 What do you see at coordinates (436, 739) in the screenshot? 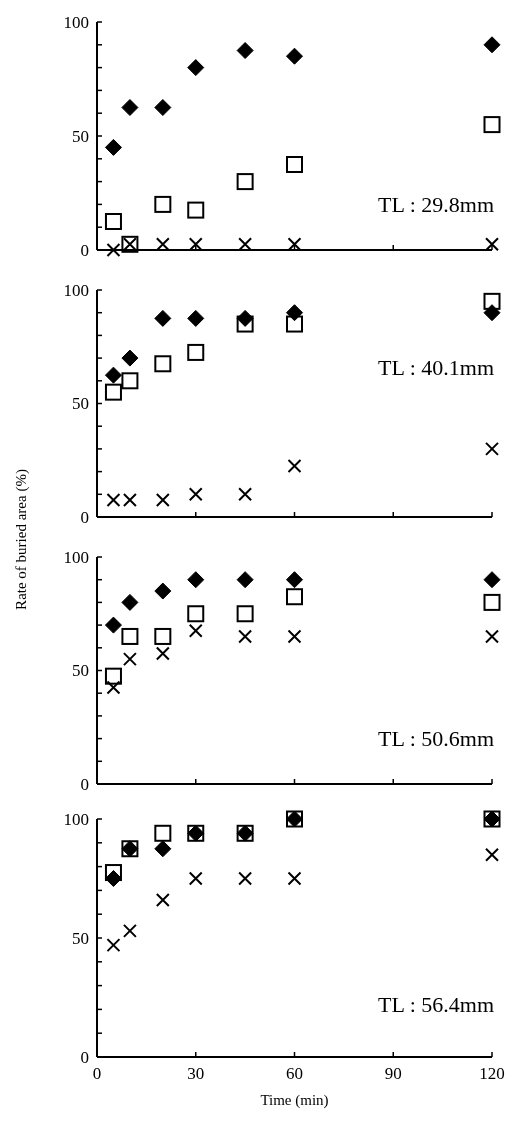
I see `annotation: TL : 50.6mm` at bounding box center [436, 739].